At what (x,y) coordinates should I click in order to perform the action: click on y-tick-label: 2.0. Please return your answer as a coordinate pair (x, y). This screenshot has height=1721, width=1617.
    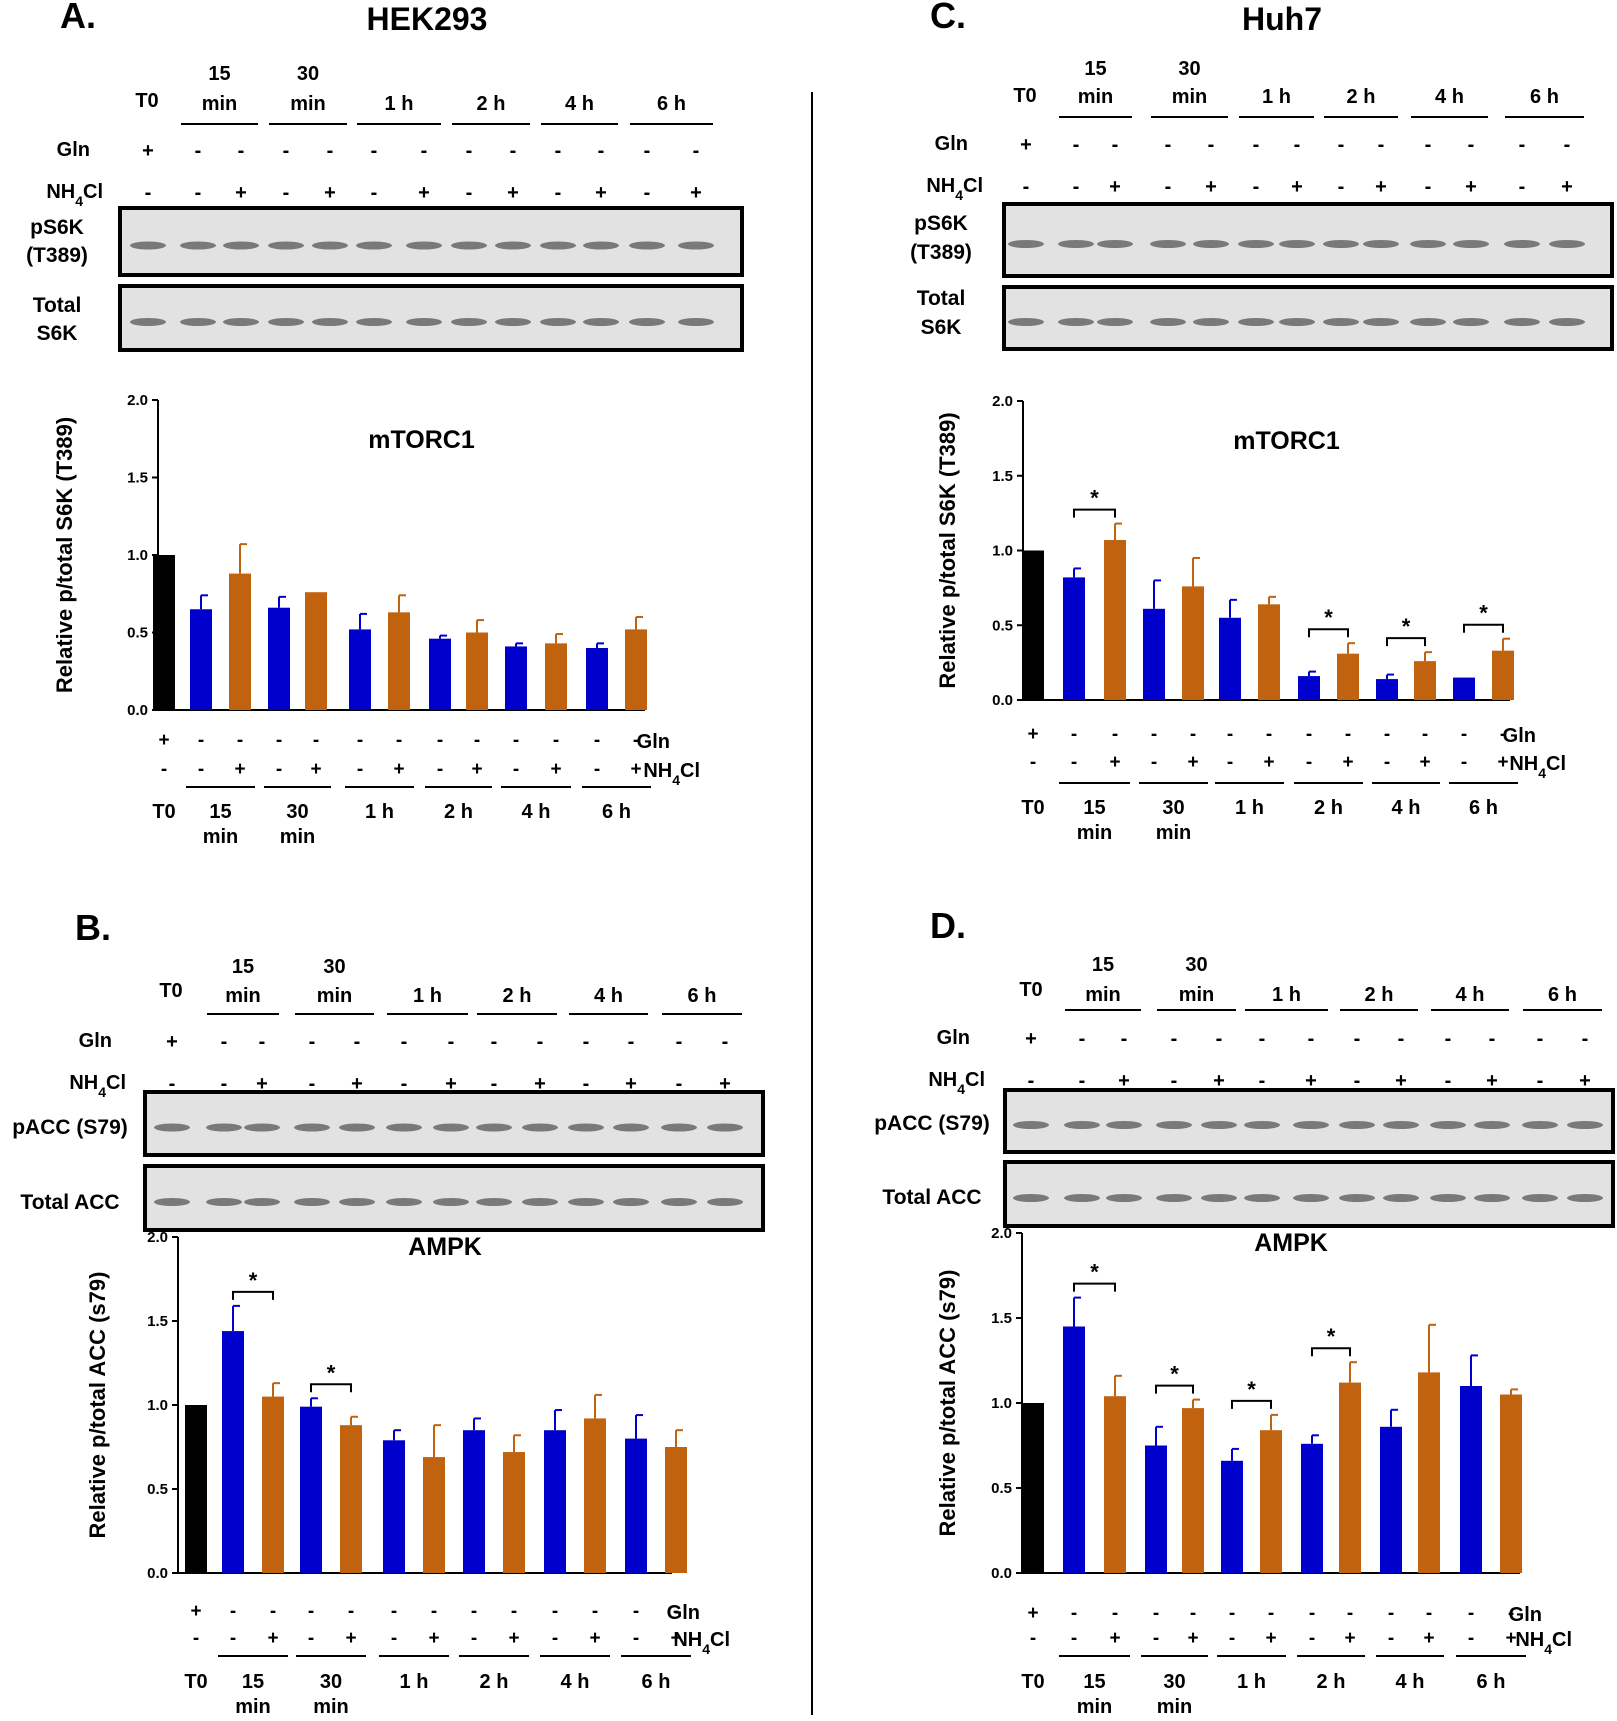
    Looking at the image, I should click on (137, 400).